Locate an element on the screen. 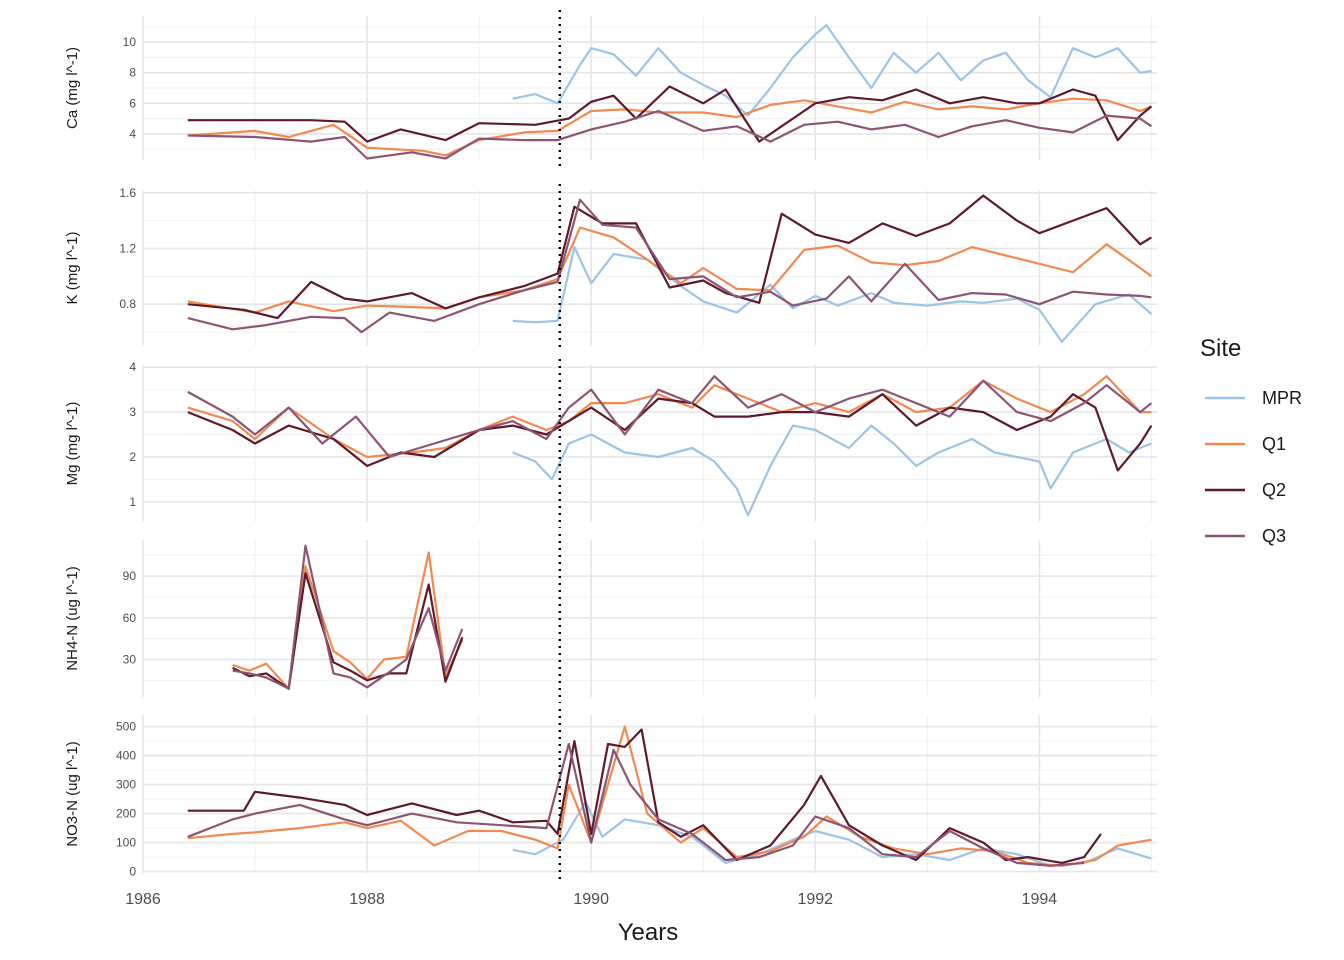 This screenshot has width=1344, height=960. y-tick-label: 400 is located at coordinates (126, 756).